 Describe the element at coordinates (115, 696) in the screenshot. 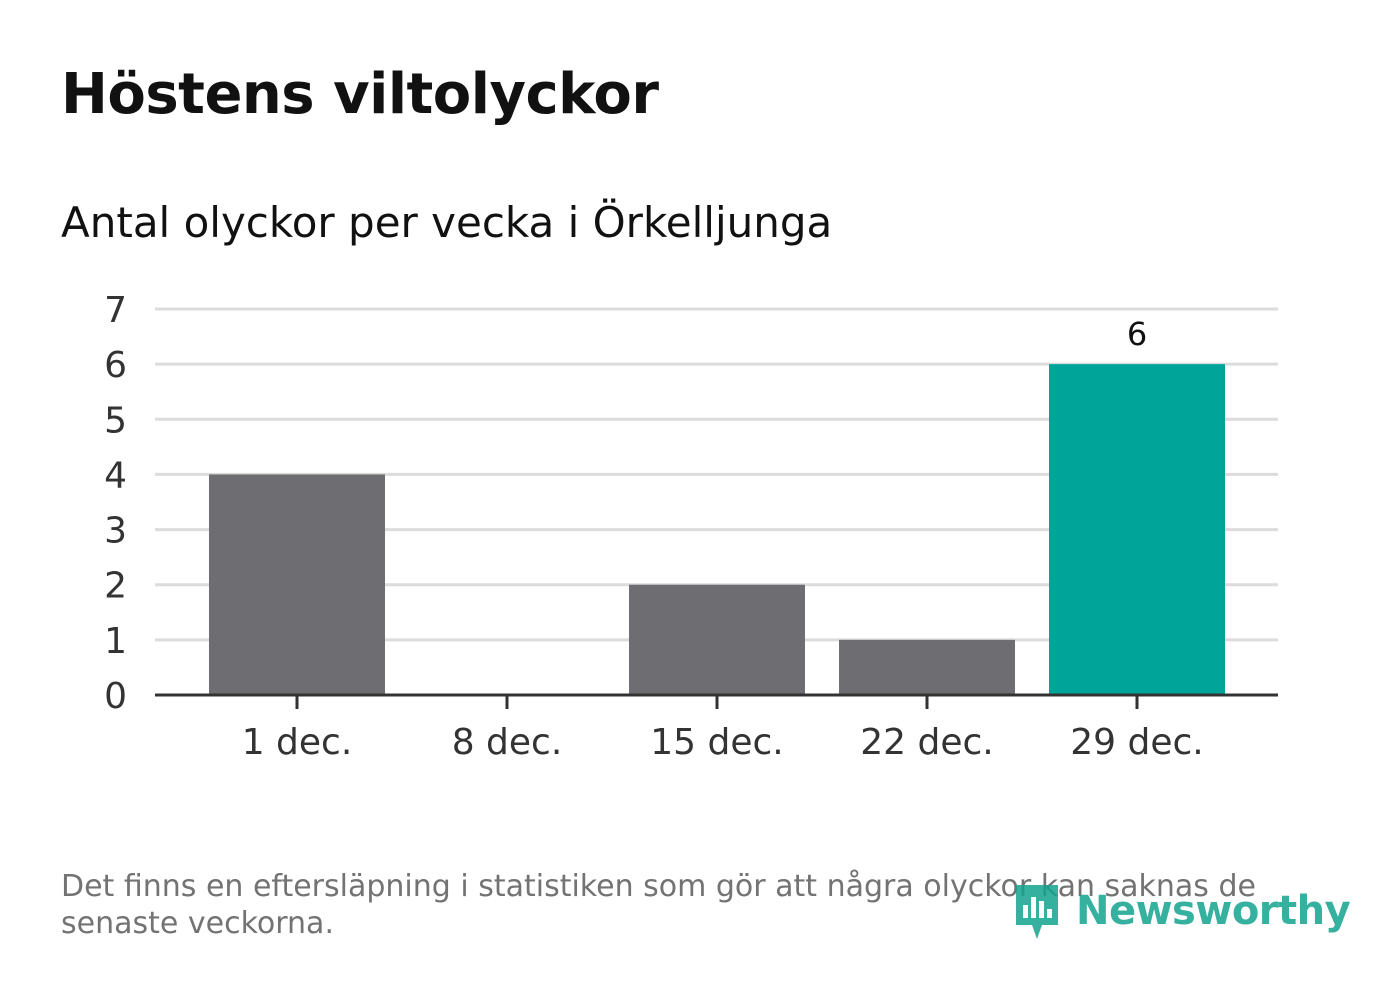

I see `y-tick-label: 0` at that location.